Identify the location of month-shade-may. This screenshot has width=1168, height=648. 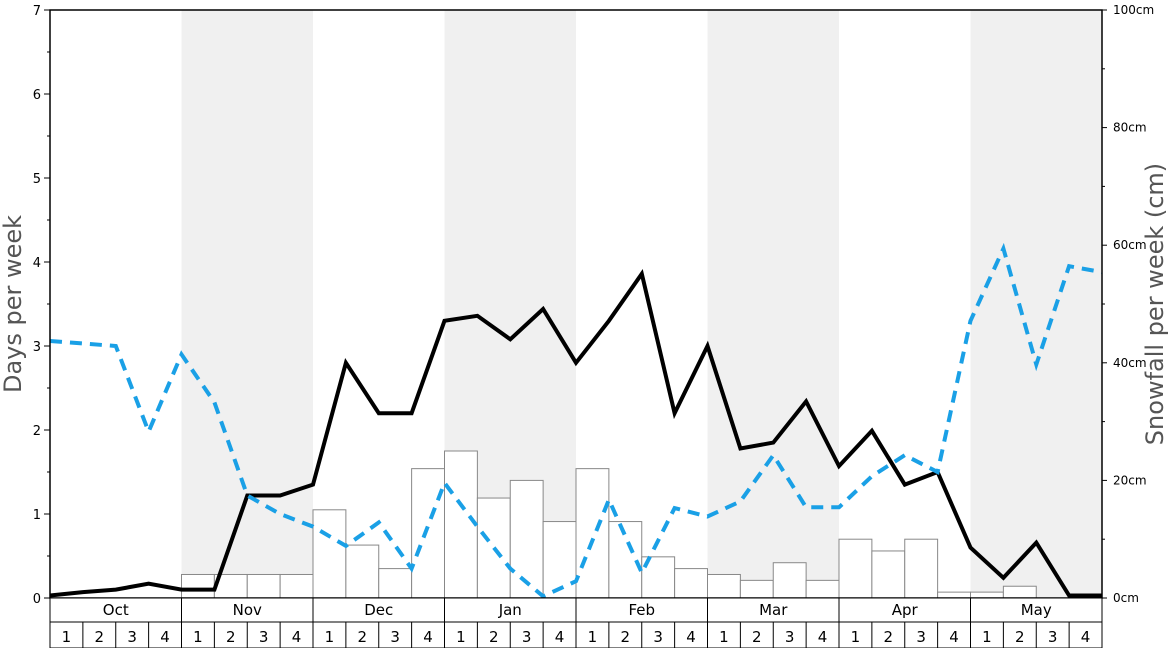
(1036, 304).